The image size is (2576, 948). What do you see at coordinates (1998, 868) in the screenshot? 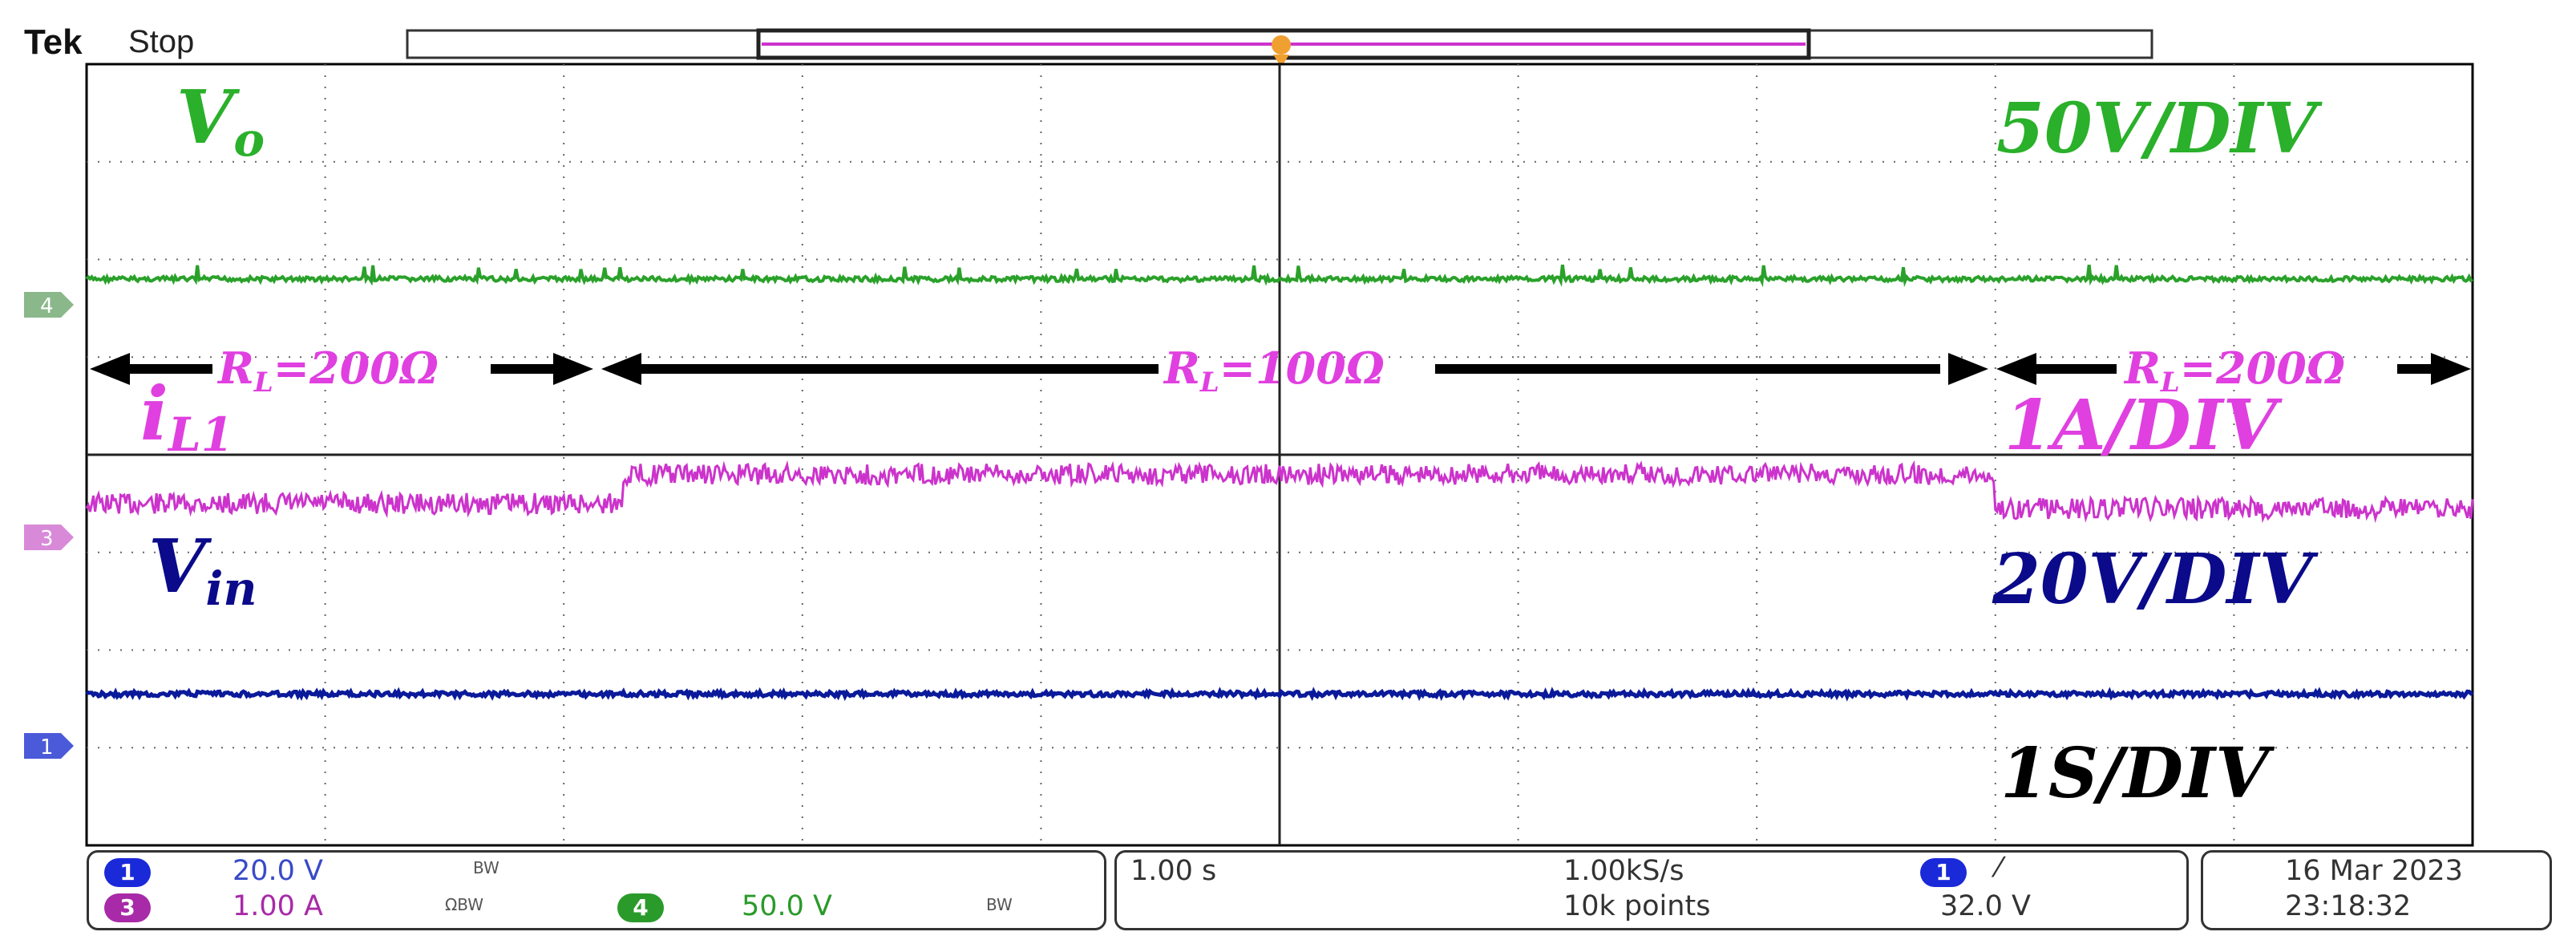
I see `trigger-slope-icon: ⁄` at bounding box center [1998, 868].